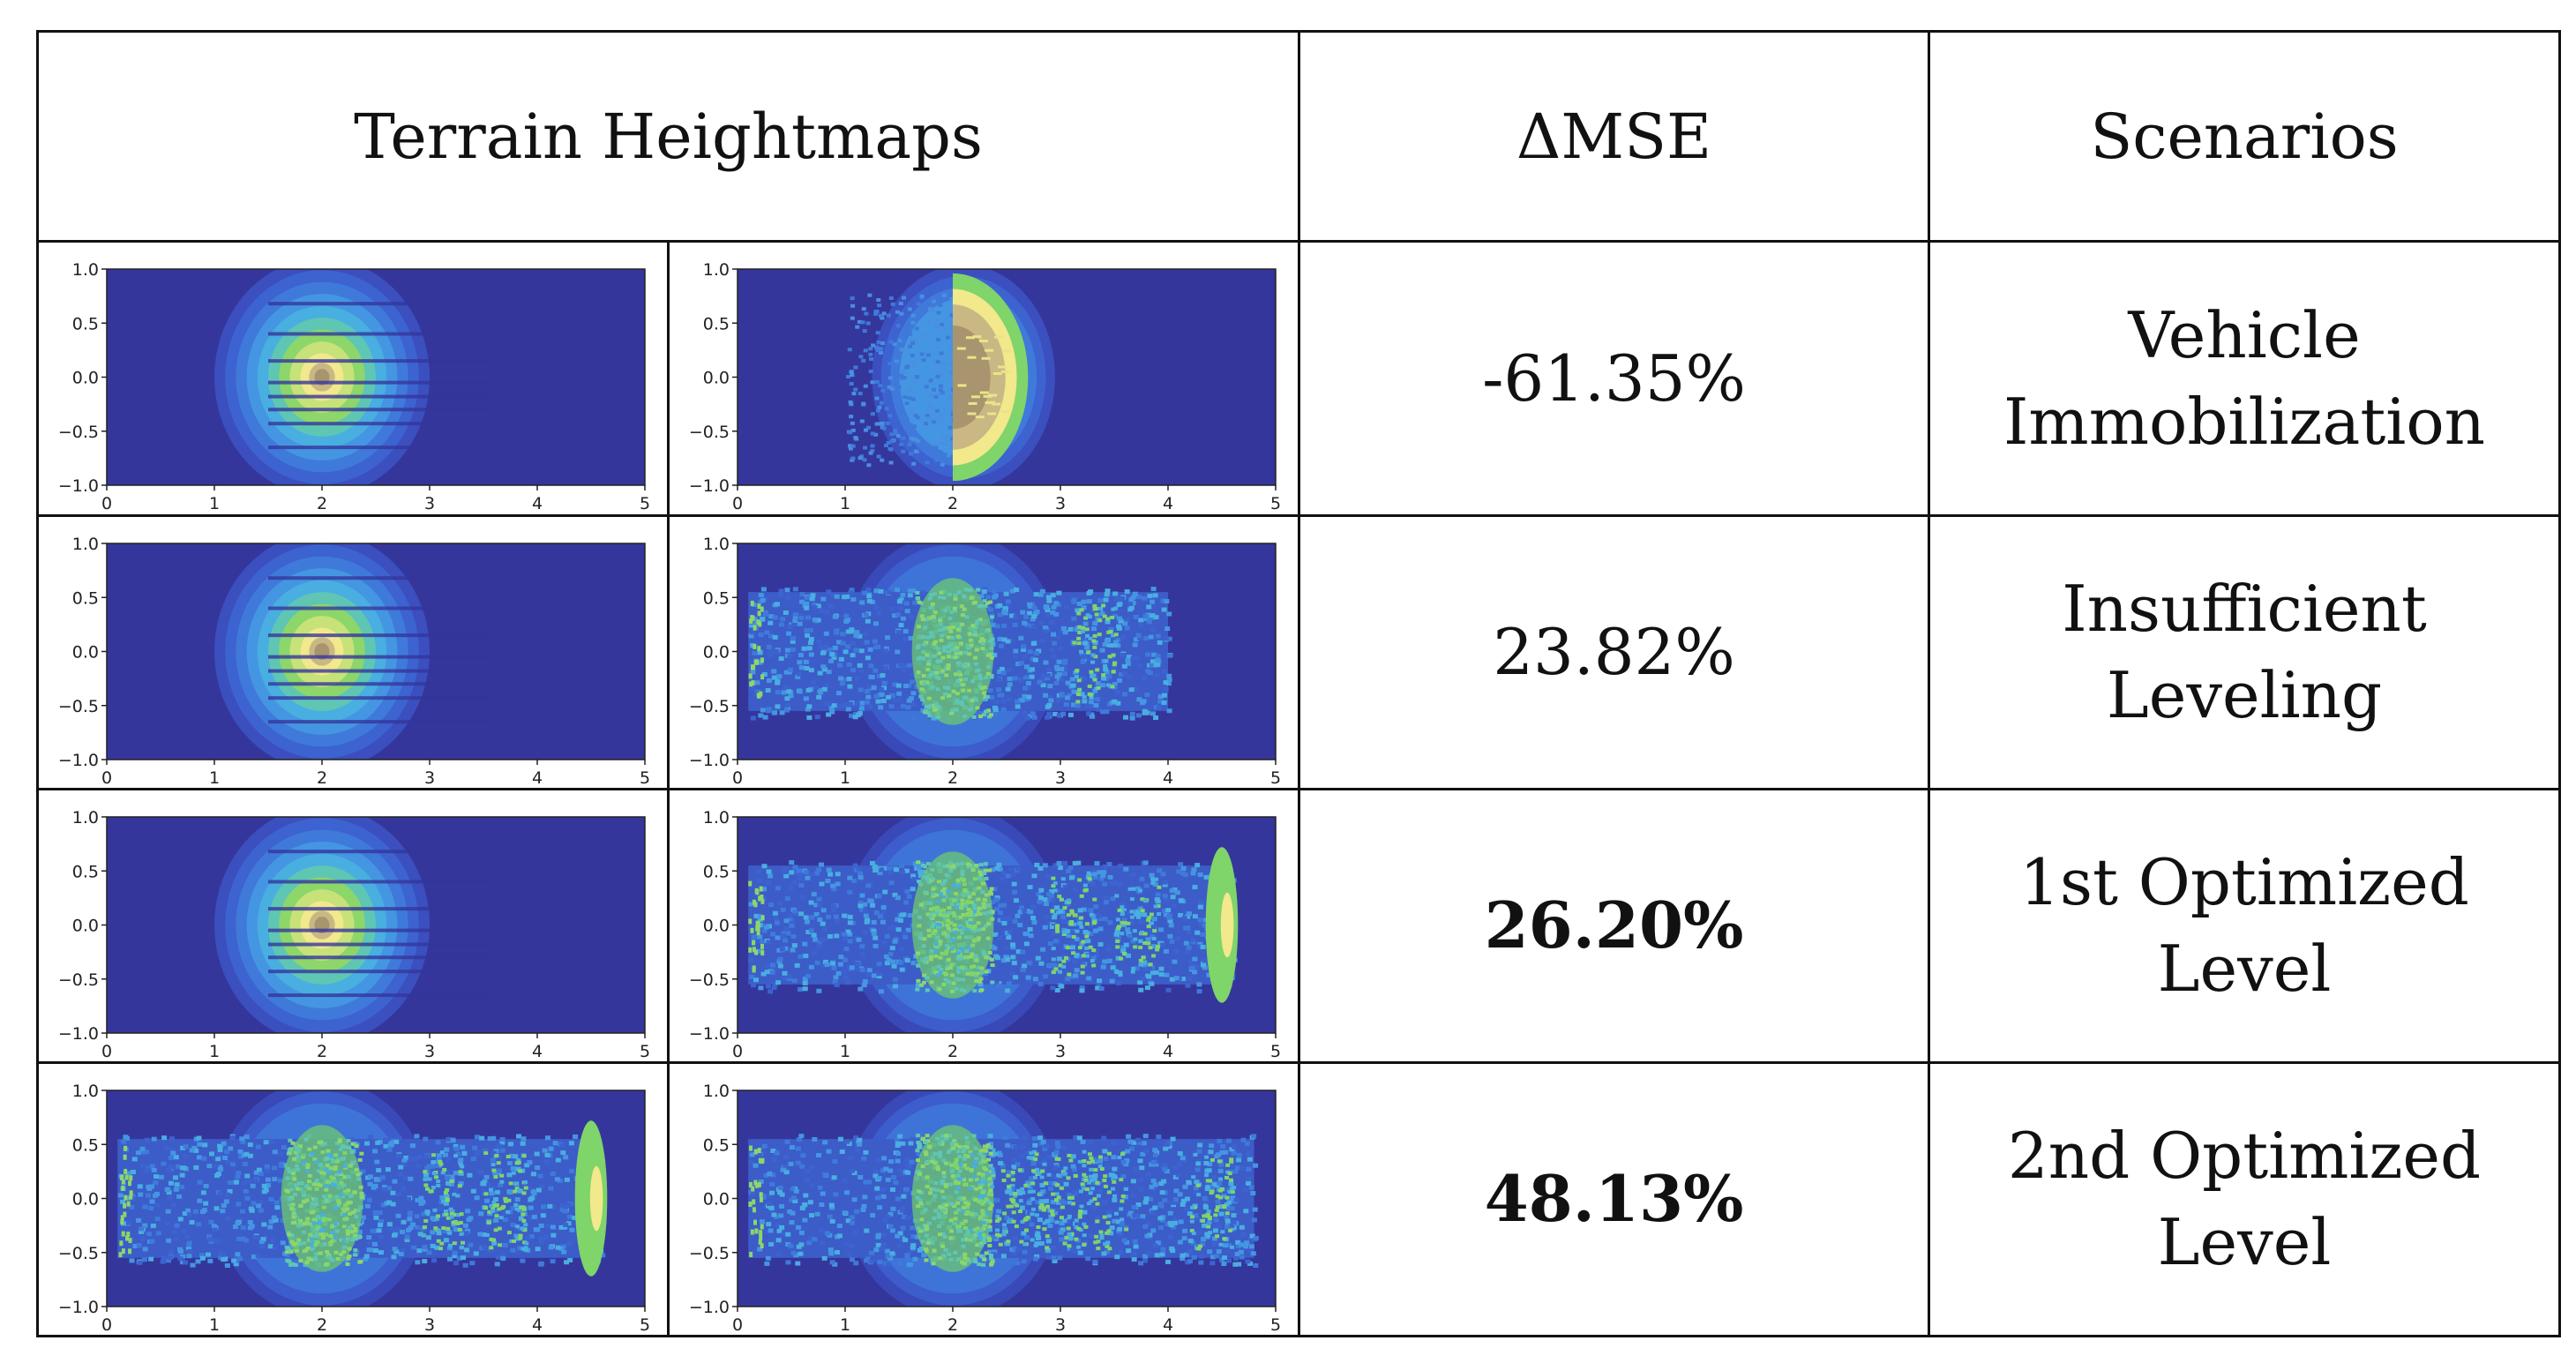 This screenshot has width=2576, height=1363. I want to click on scenario-label: 1st Optimized, so click(2244, 882).